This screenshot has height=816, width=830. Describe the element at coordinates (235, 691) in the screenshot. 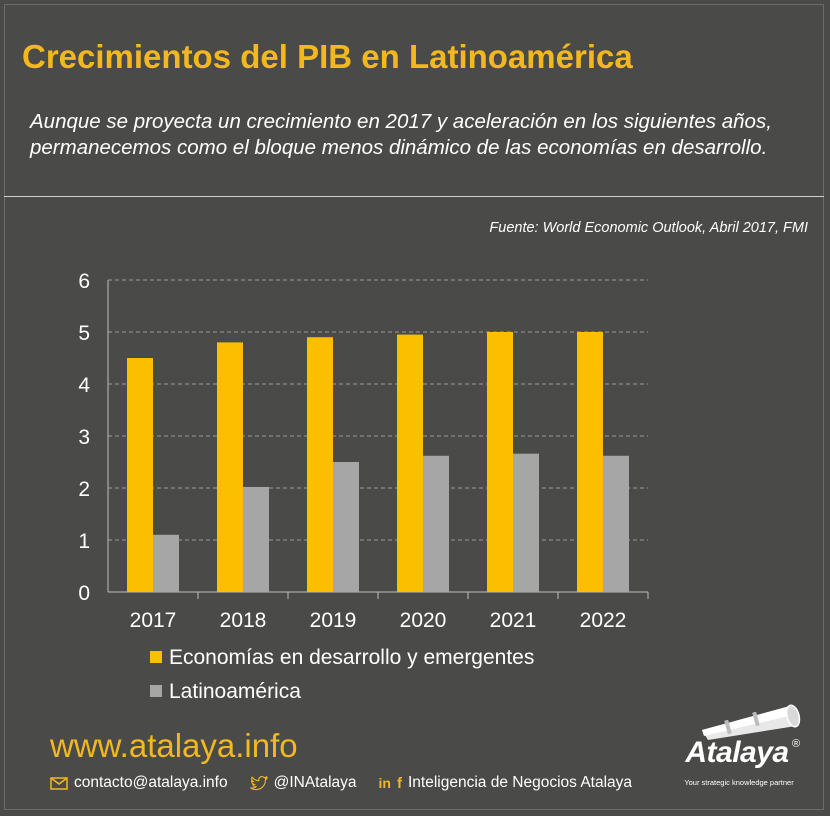

I see `legend-label: Latinoamérica` at that location.